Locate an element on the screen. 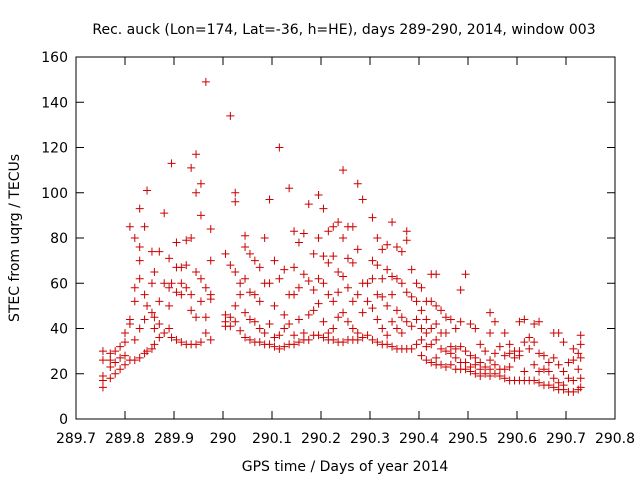 The height and width of the screenshot is (480, 640). x-axis-label: GPS time / Days of year 2014 is located at coordinates (345, 467).